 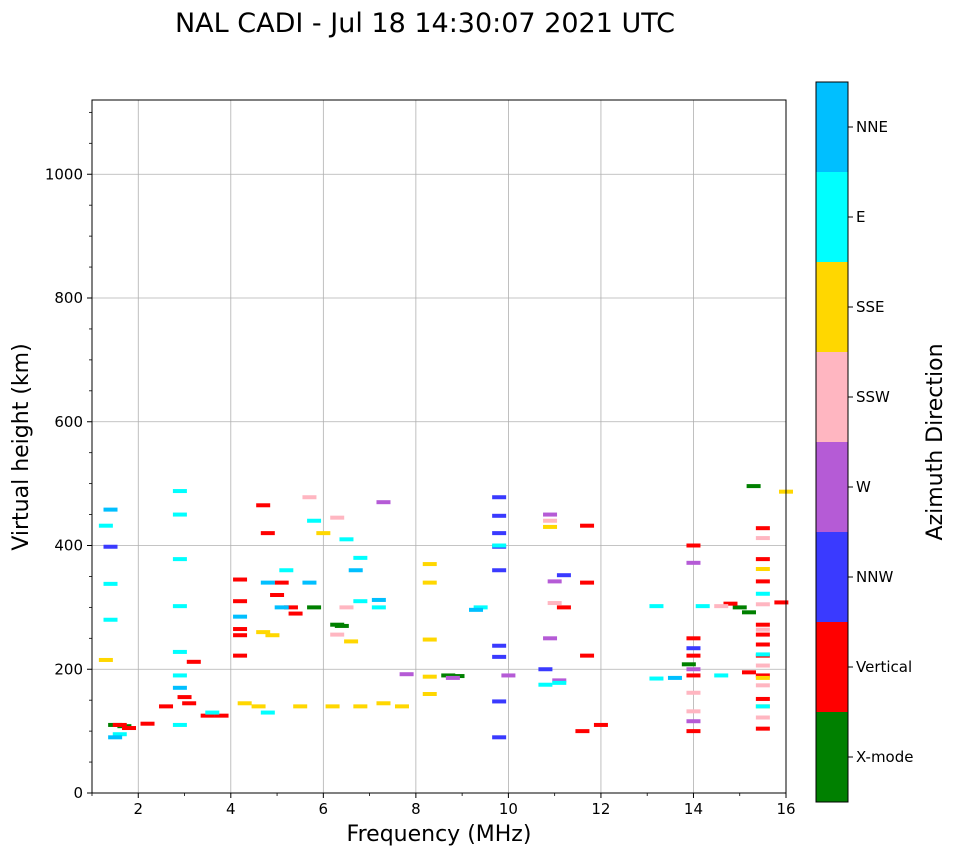 What do you see at coordinates (439, 834) in the screenshot?
I see `x-axis-label: Frequency (MHz)` at bounding box center [439, 834].